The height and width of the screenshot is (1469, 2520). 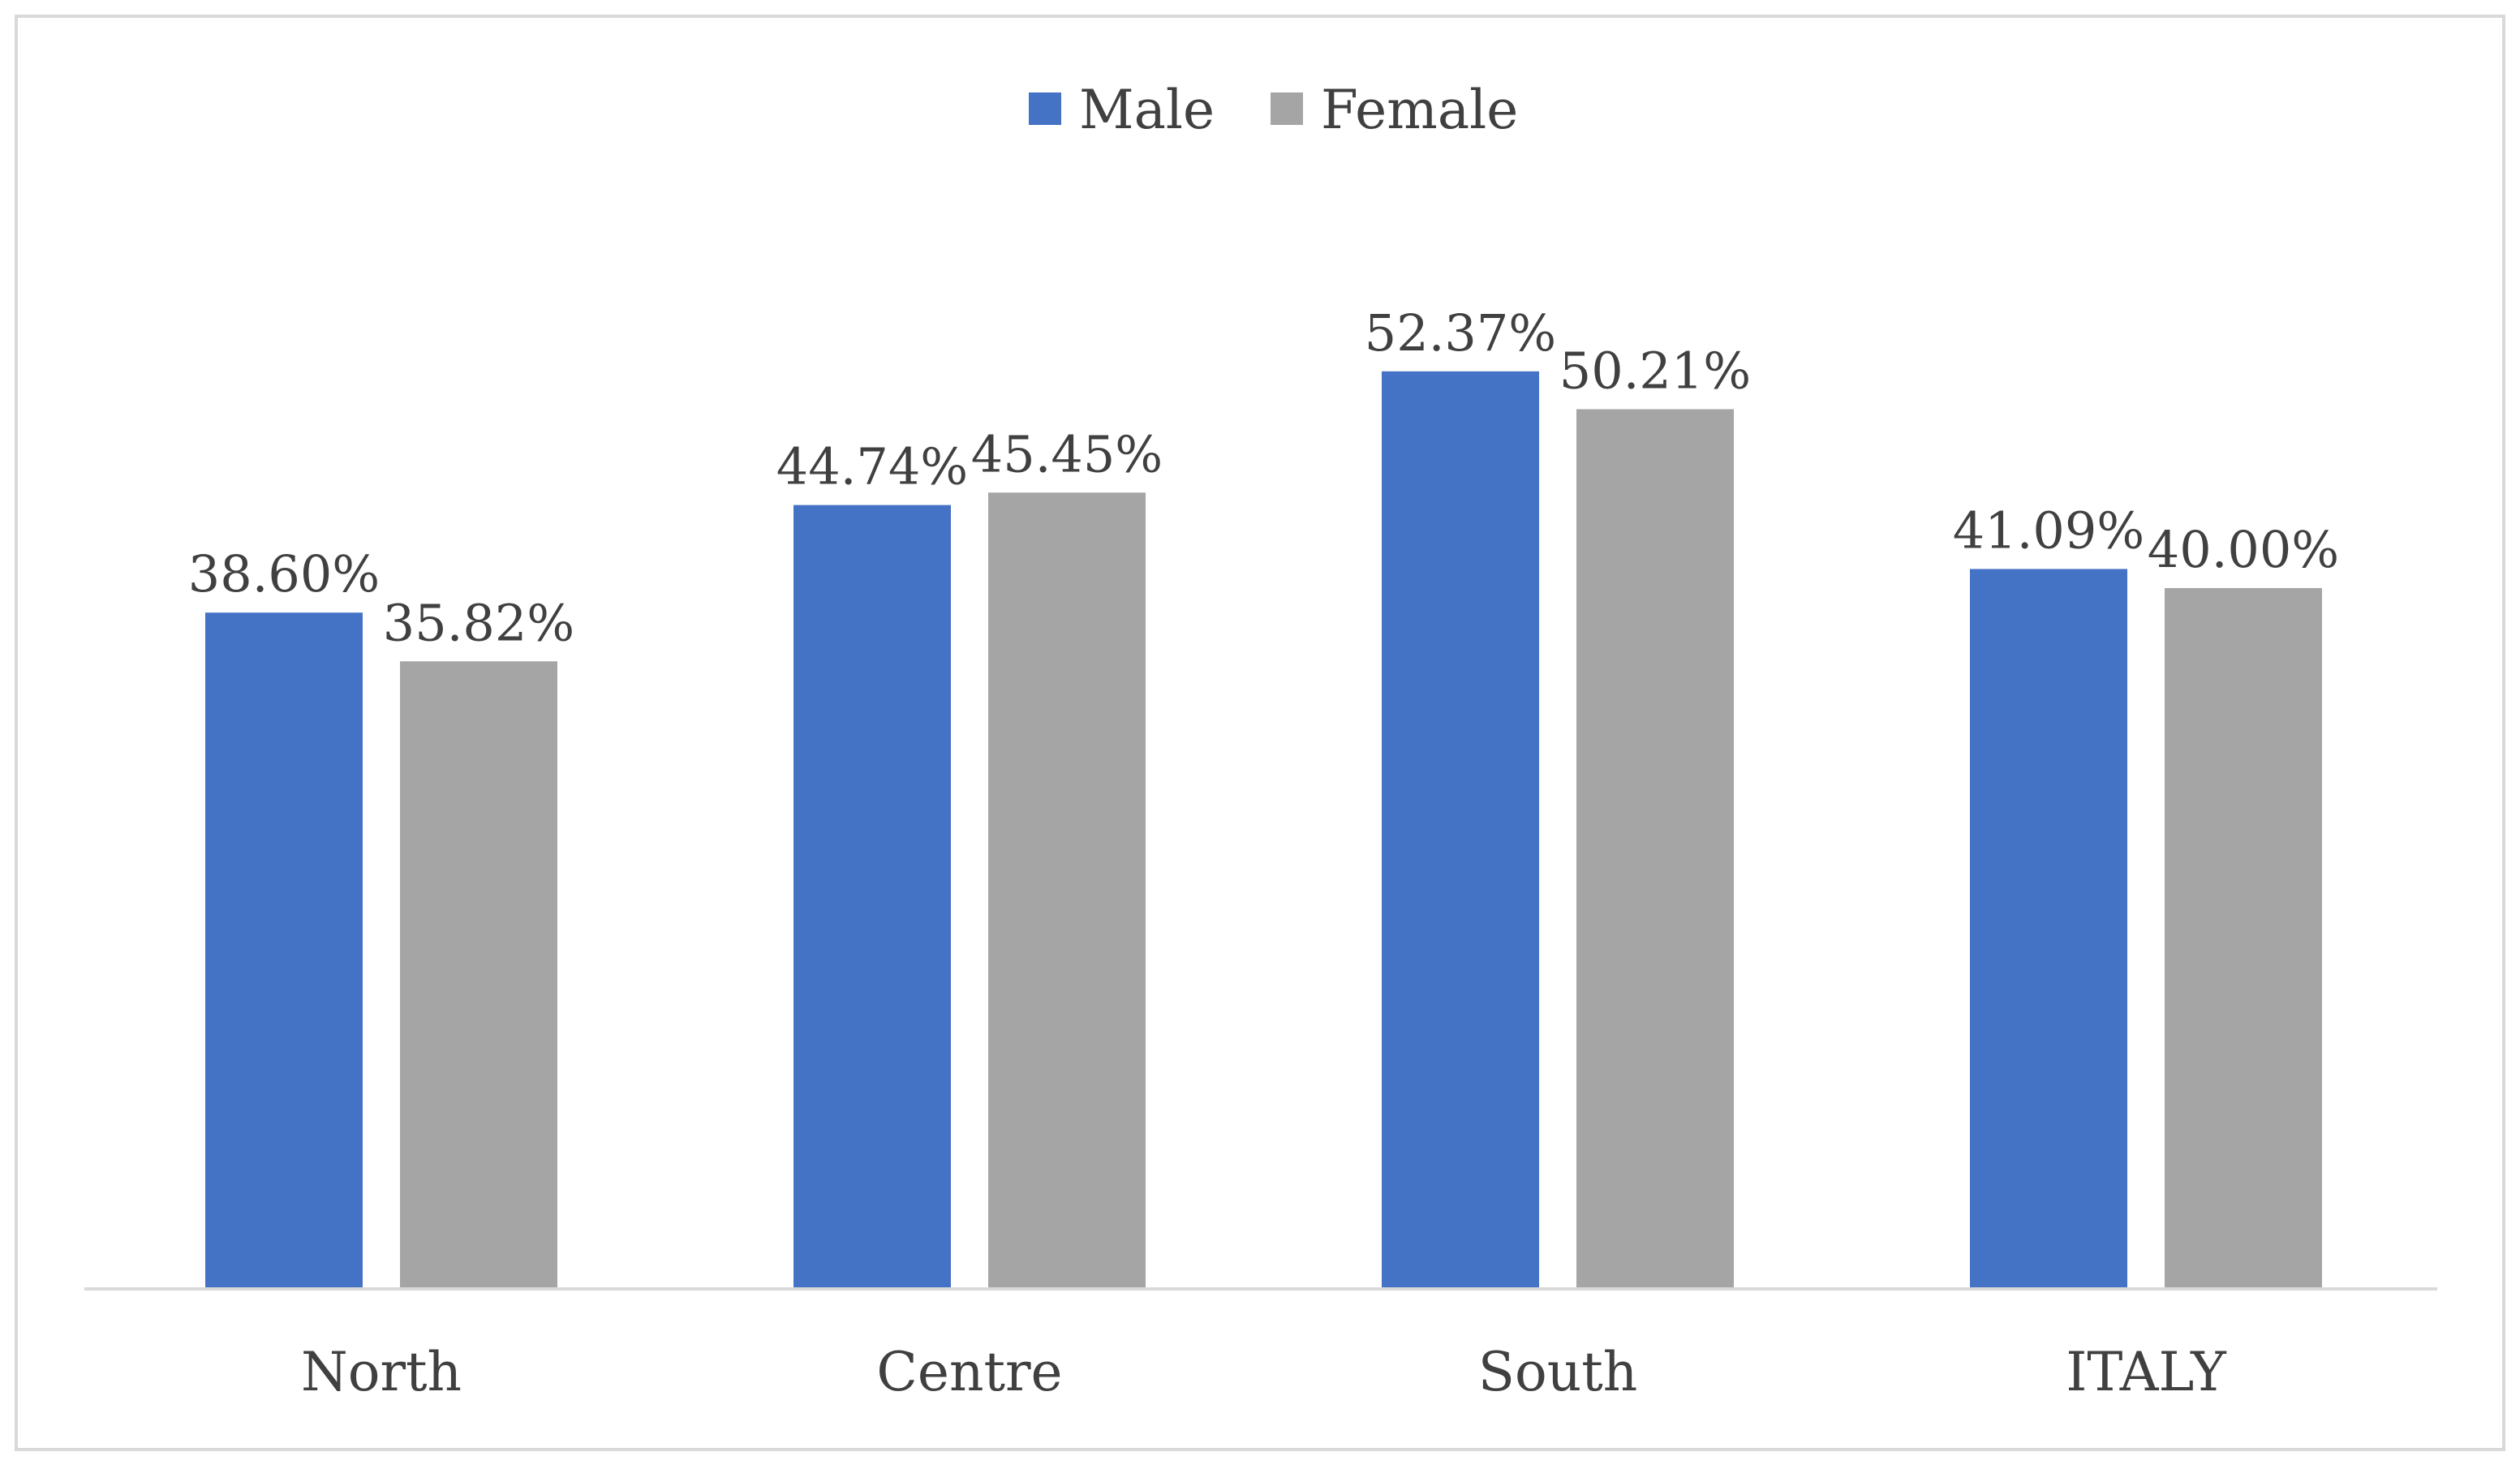 I want to click on legend-swatch-female, so click(x=1287, y=108).